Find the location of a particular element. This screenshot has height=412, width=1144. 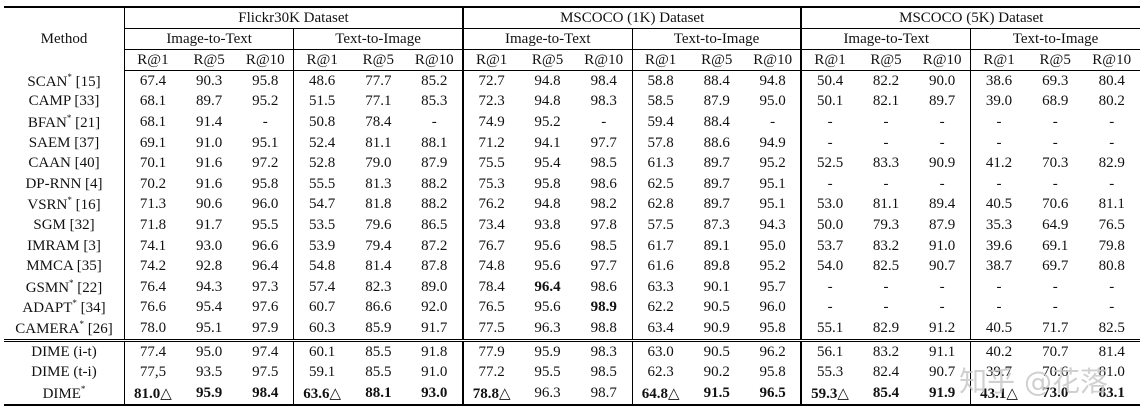

value-cell: 86.5 is located at coordinates (434, 224).